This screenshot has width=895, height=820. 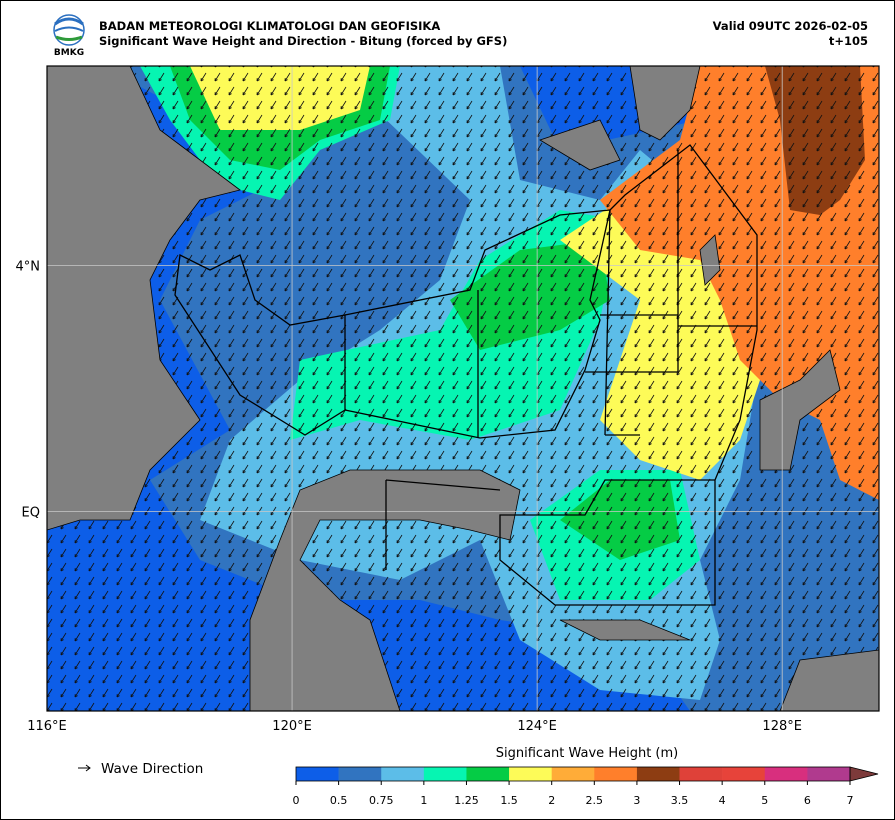 I want to click on y-tick-label: 4°N, so click(x=28, y=266).